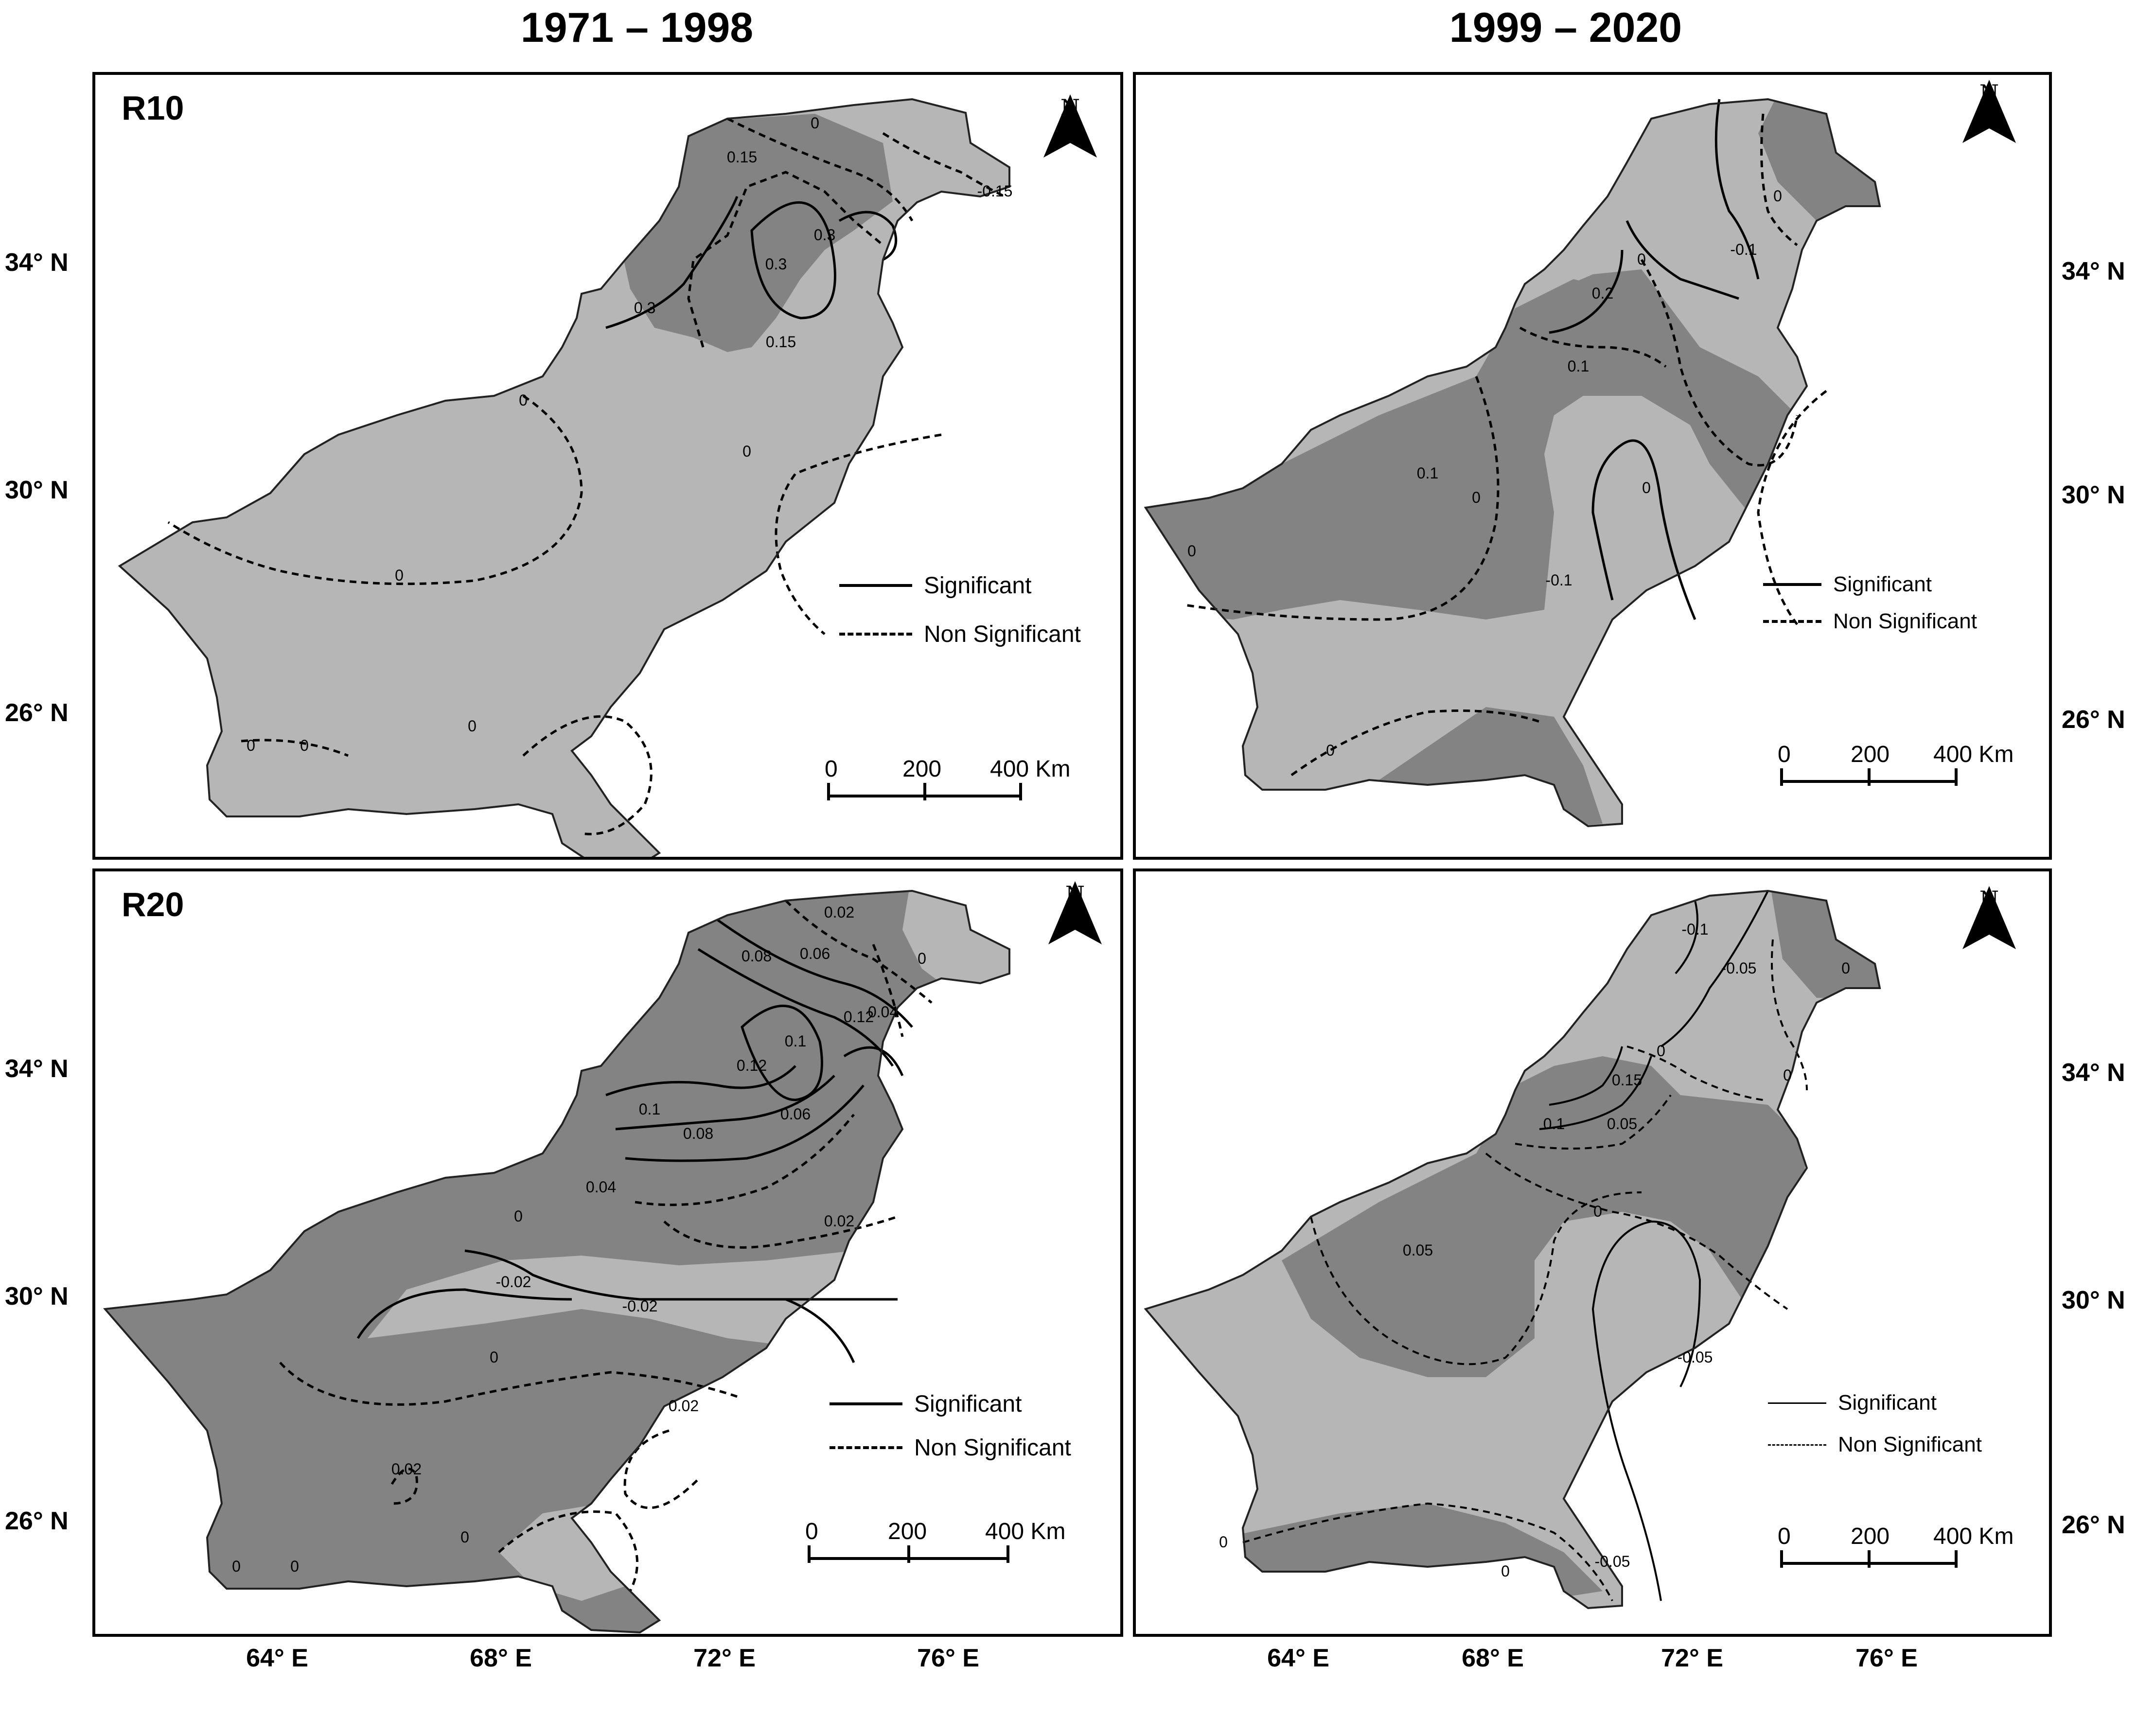 The image size is (2137, 1736). Describe the element at coordinates (875, 634) in the screenshot. I see `legend-dash-swatch` at that location.